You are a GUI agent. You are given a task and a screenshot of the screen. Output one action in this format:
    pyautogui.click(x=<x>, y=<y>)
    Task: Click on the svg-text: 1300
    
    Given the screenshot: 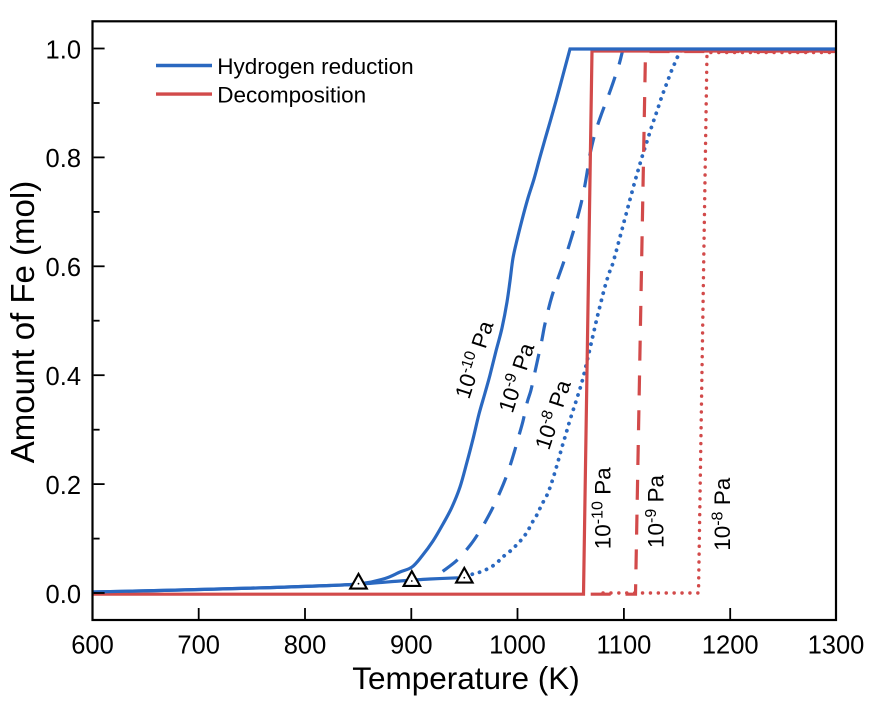 What is the action you would take?
    pyautogui.click(x=836, y=645)
    